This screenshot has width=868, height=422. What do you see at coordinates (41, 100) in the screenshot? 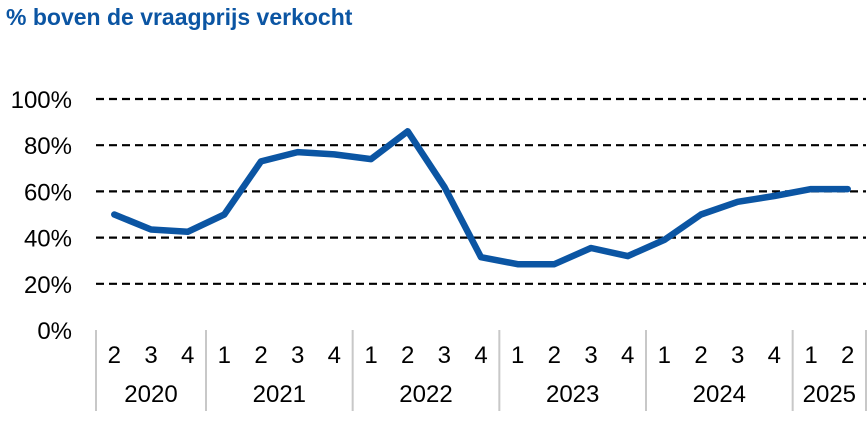
I see `y-tick-label: 100%` at bounding box center [41, 100].